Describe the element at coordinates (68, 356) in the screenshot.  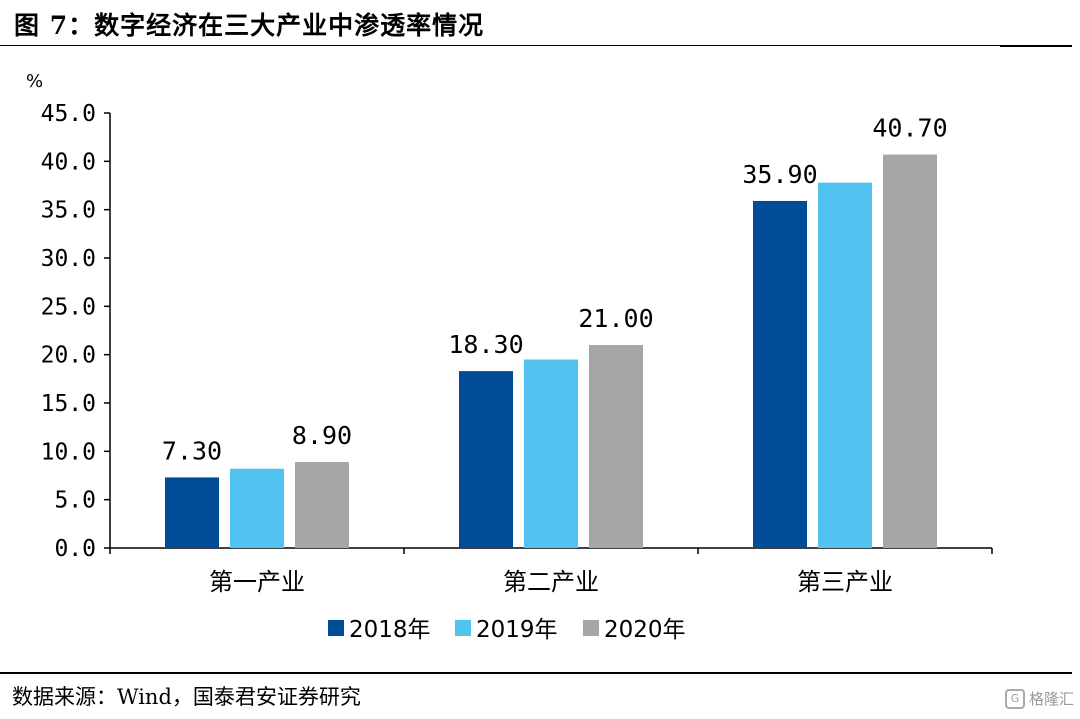
I see `y-tick-label: 20.0` at that location.